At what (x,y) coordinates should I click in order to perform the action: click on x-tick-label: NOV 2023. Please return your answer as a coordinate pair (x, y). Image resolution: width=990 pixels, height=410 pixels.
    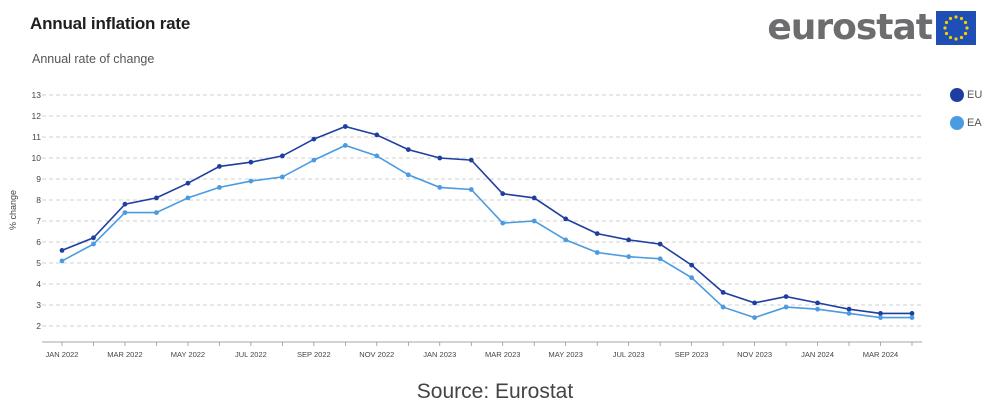
    Looking at the image, I should click on (754, 354).